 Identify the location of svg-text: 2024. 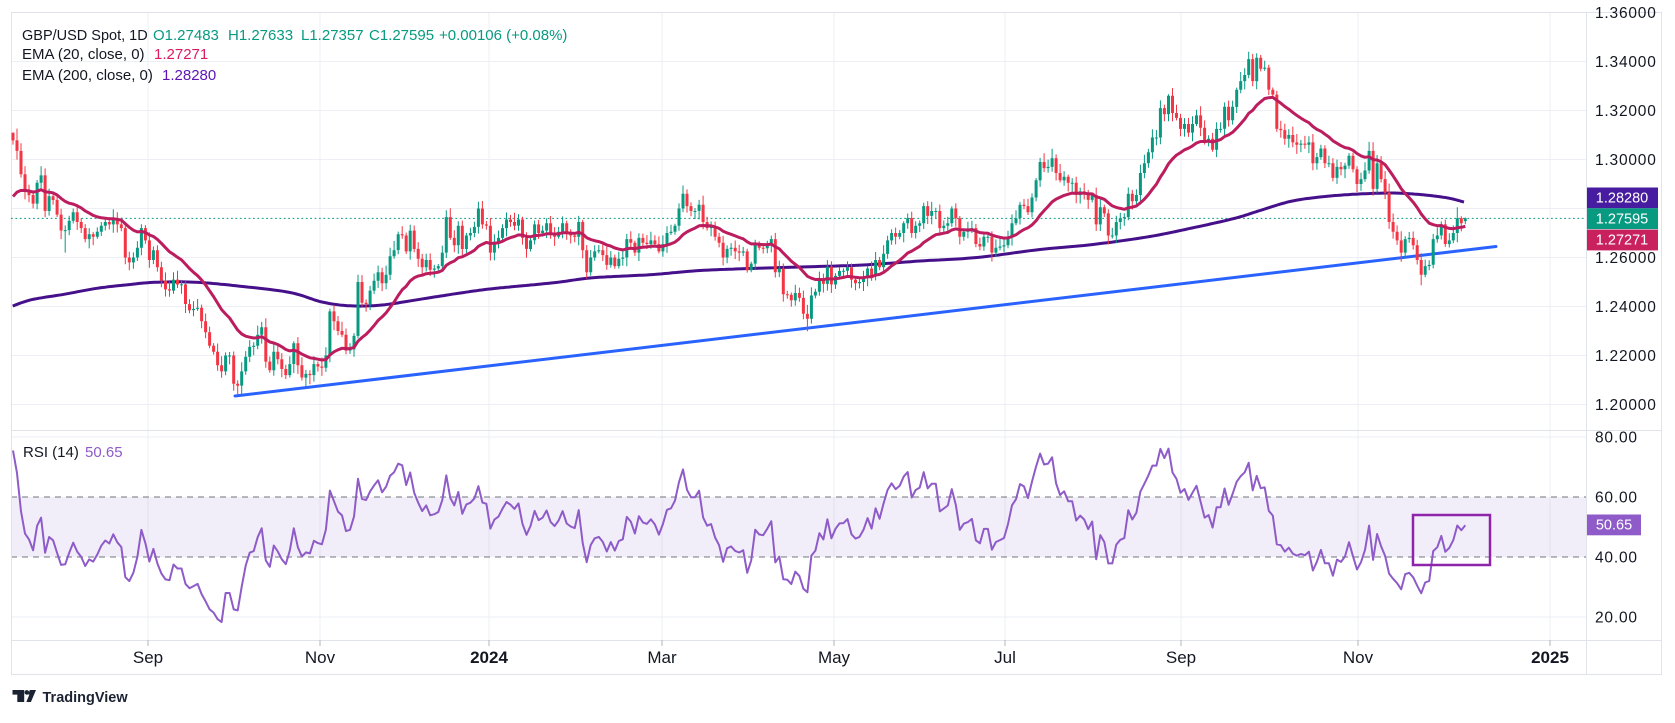
(489, 657).